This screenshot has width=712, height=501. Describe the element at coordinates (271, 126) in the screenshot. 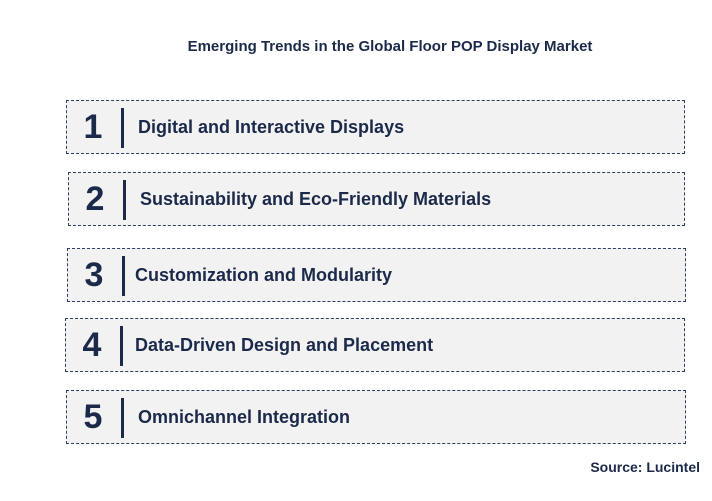

I see `trend-label: Digital and Interactive Displays` at that location.